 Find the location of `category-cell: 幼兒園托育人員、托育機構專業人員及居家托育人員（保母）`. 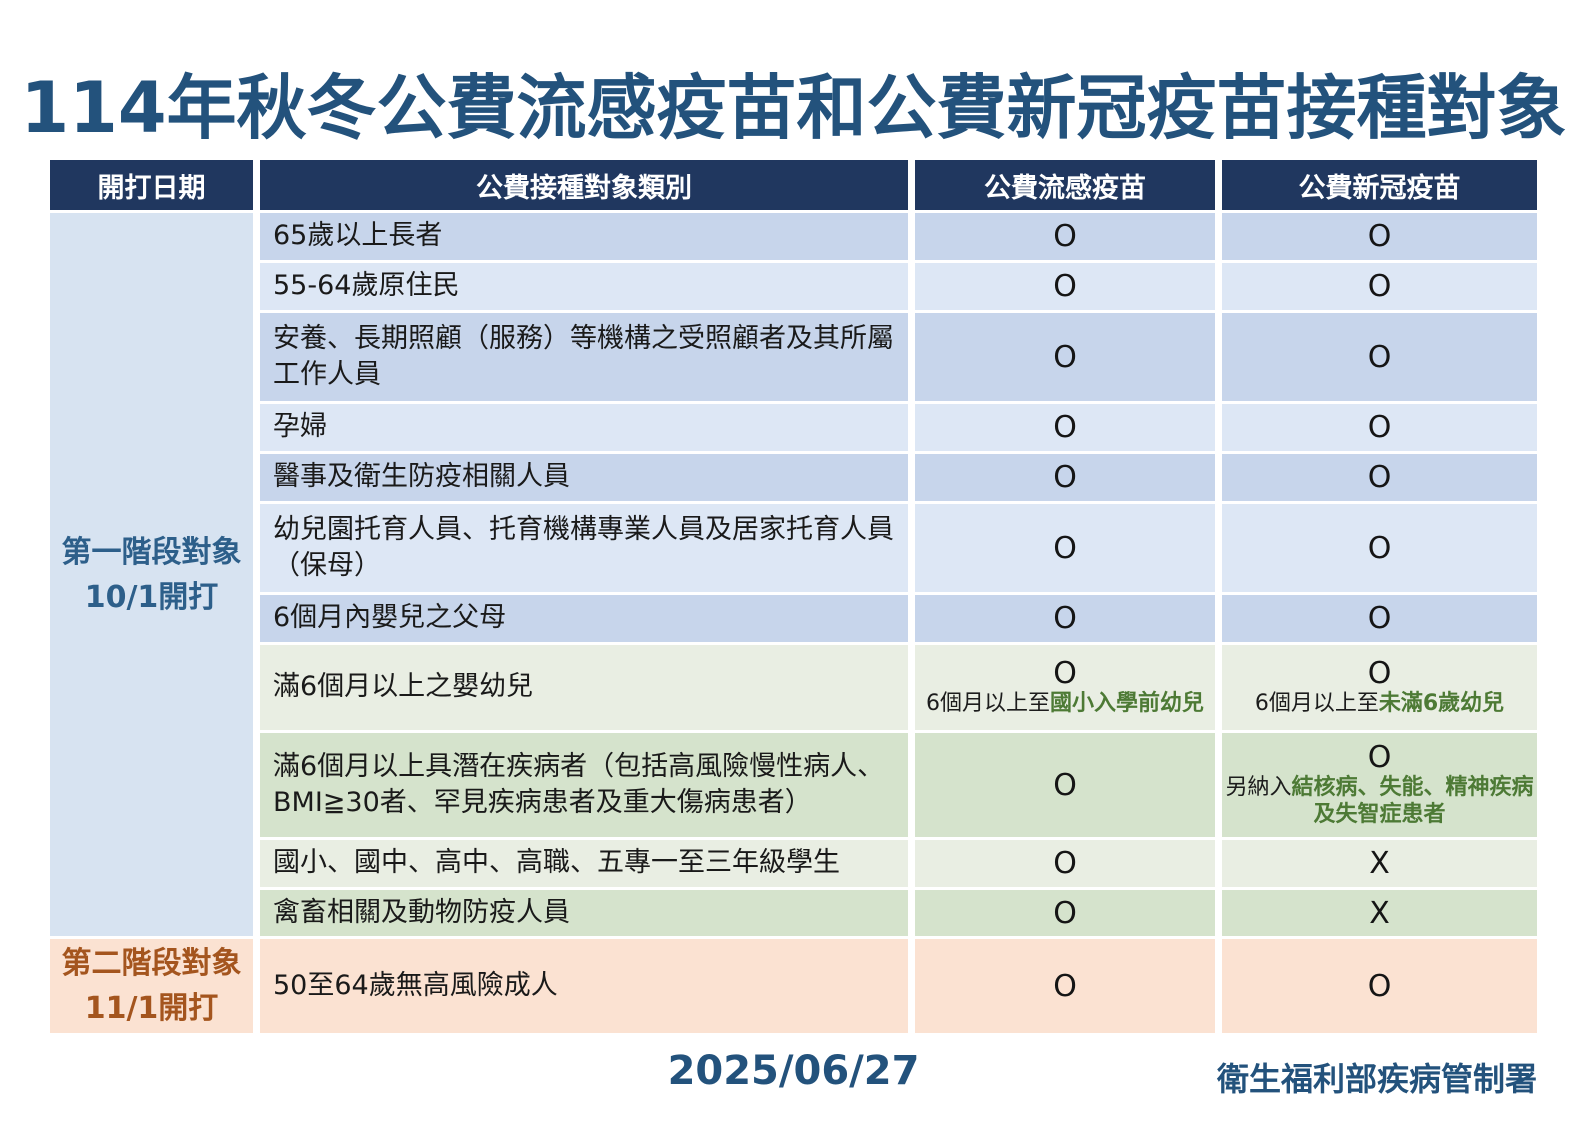

category-cell: 幼兒園托育人員、托育機構專業人員及居家托育人員（保母） is located at coordinates (584, 548).